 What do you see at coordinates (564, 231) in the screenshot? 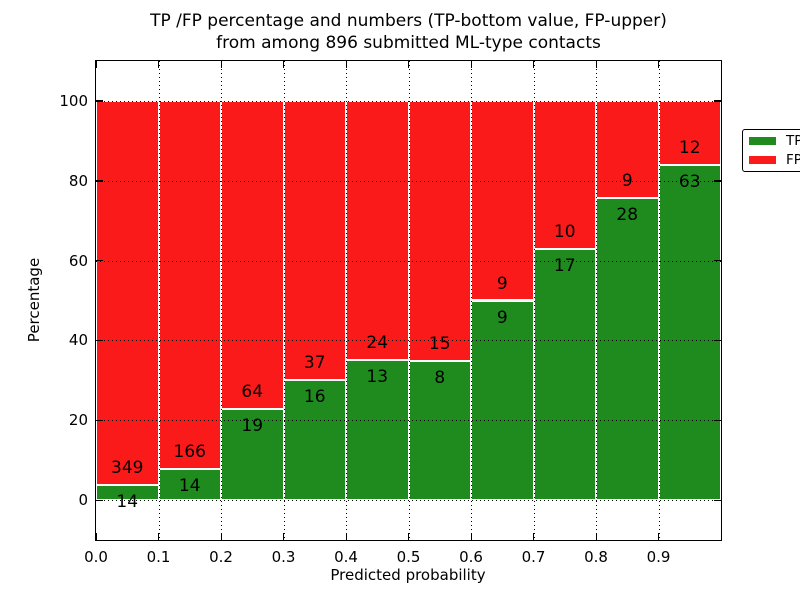
I see `fp-count-label: 10` at bounding box center [564, 231].